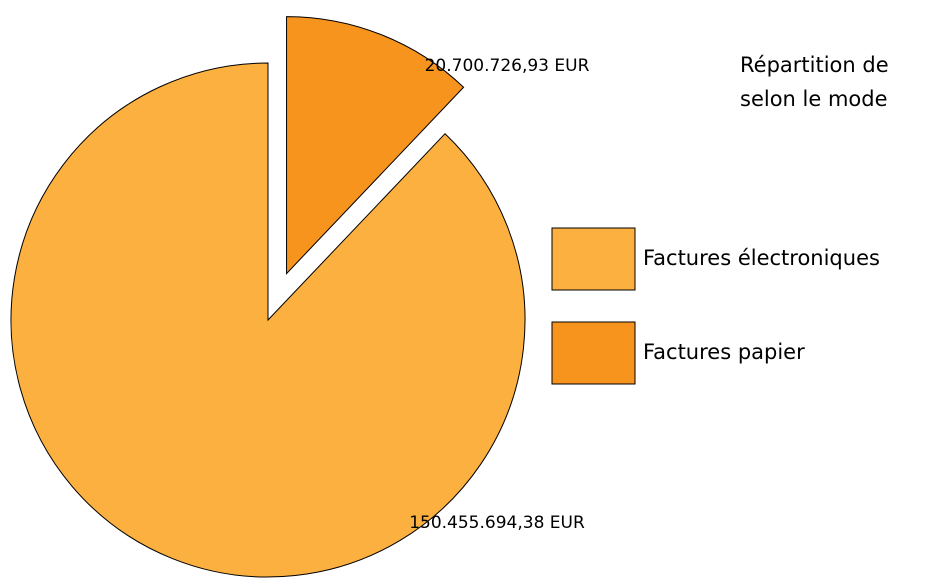 The width and height of the screenshot is (934, 585). I want to click on data-label: 150.455.694,38 EUR, so click(497, 523).